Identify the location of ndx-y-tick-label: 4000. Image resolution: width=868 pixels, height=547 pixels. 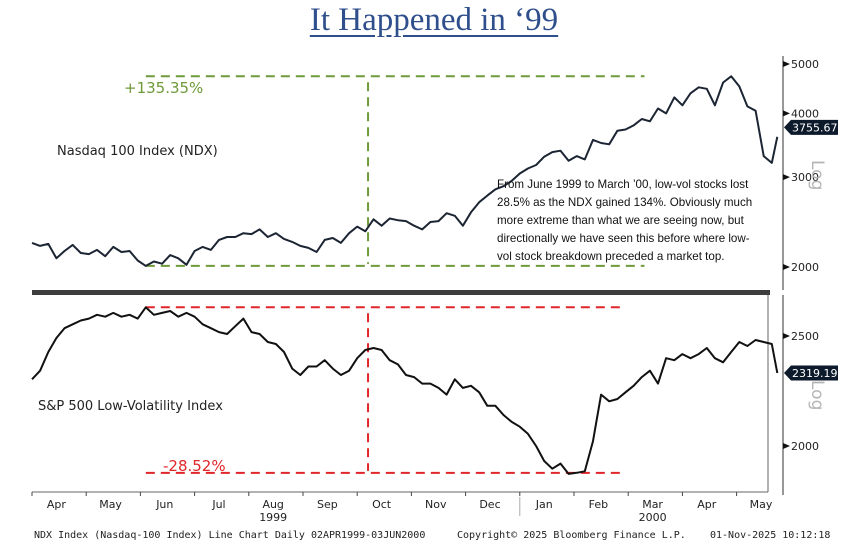
(805, 113).